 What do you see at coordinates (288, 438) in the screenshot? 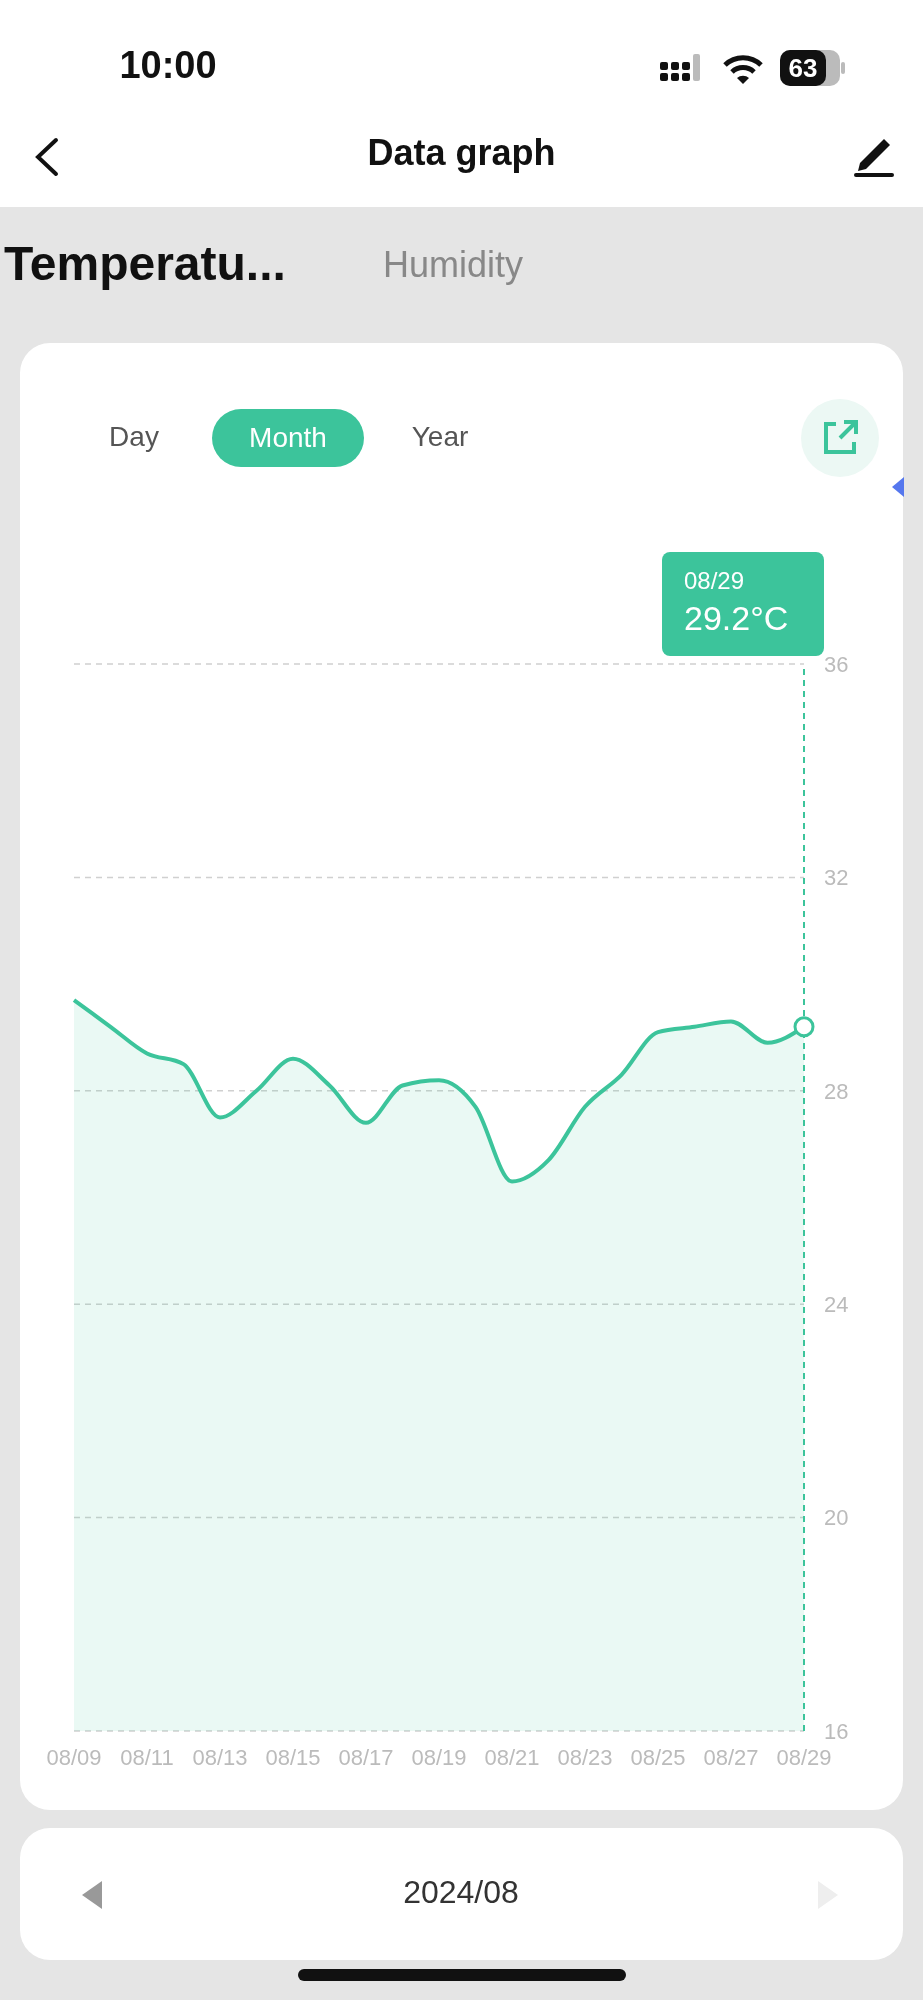
I see `text: Month` at bounding box center [288, 438].